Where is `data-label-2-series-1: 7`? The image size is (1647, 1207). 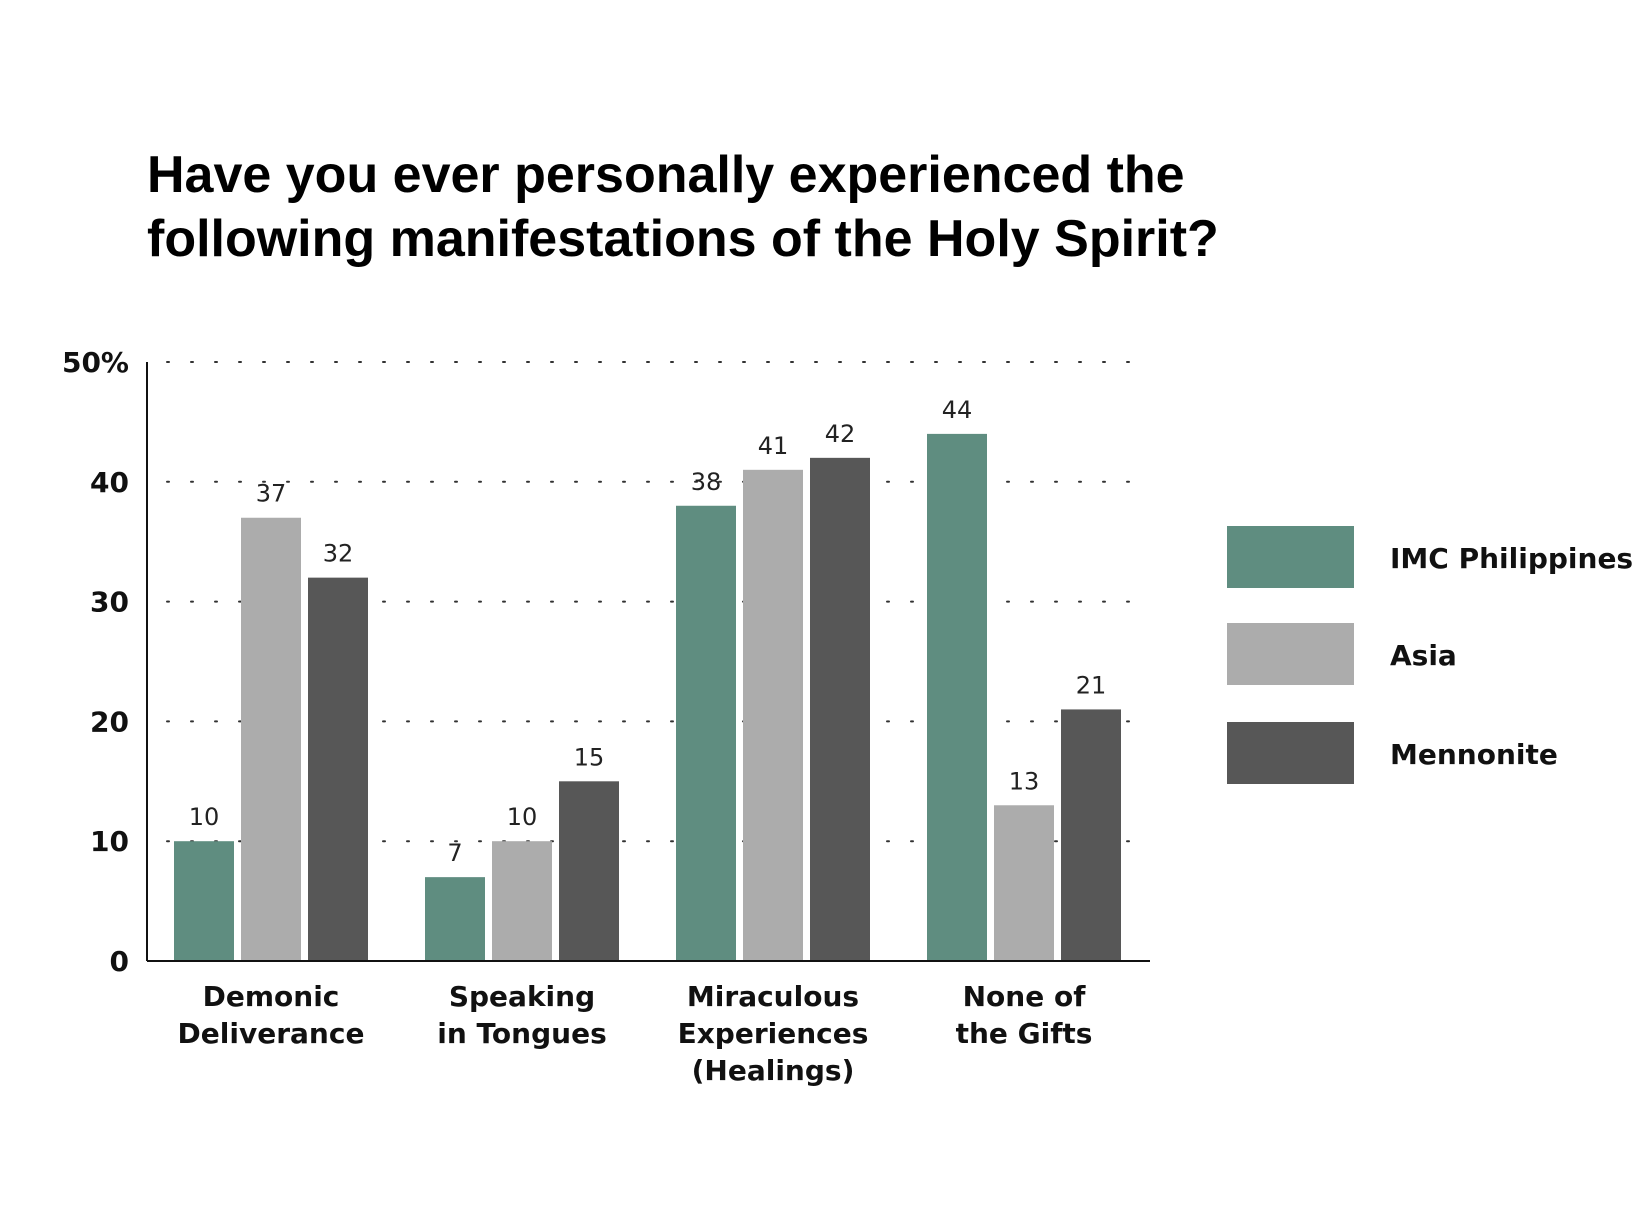
data-label-2-series-1: 7 is located at coordinates (454, 853).